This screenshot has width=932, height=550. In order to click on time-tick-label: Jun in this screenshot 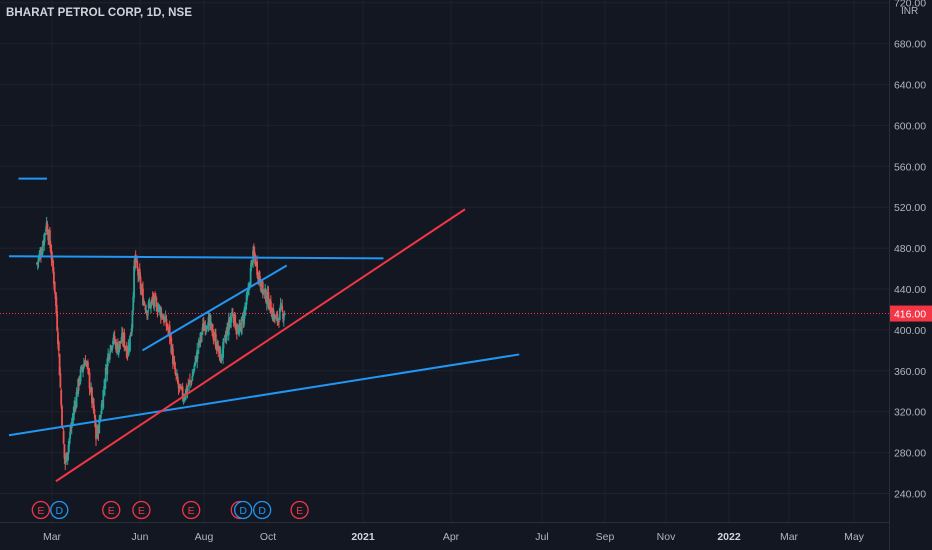, I will do `click(140, 537)`.